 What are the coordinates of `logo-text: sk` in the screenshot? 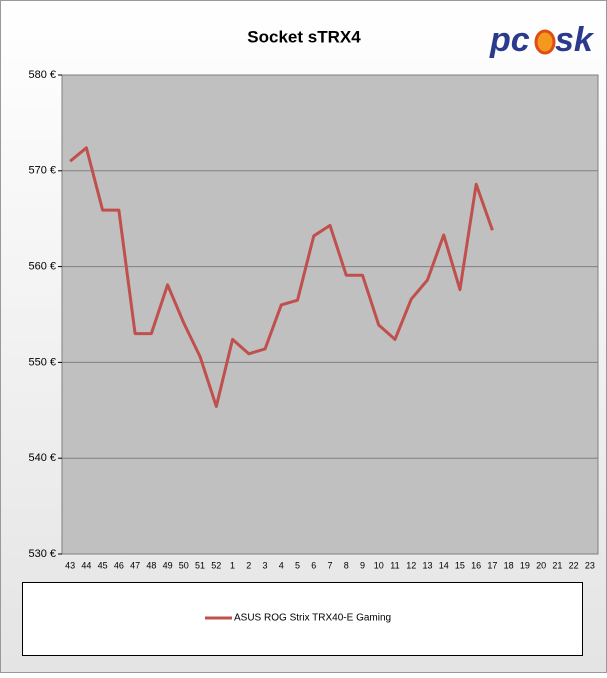 It's located at (575, 40).